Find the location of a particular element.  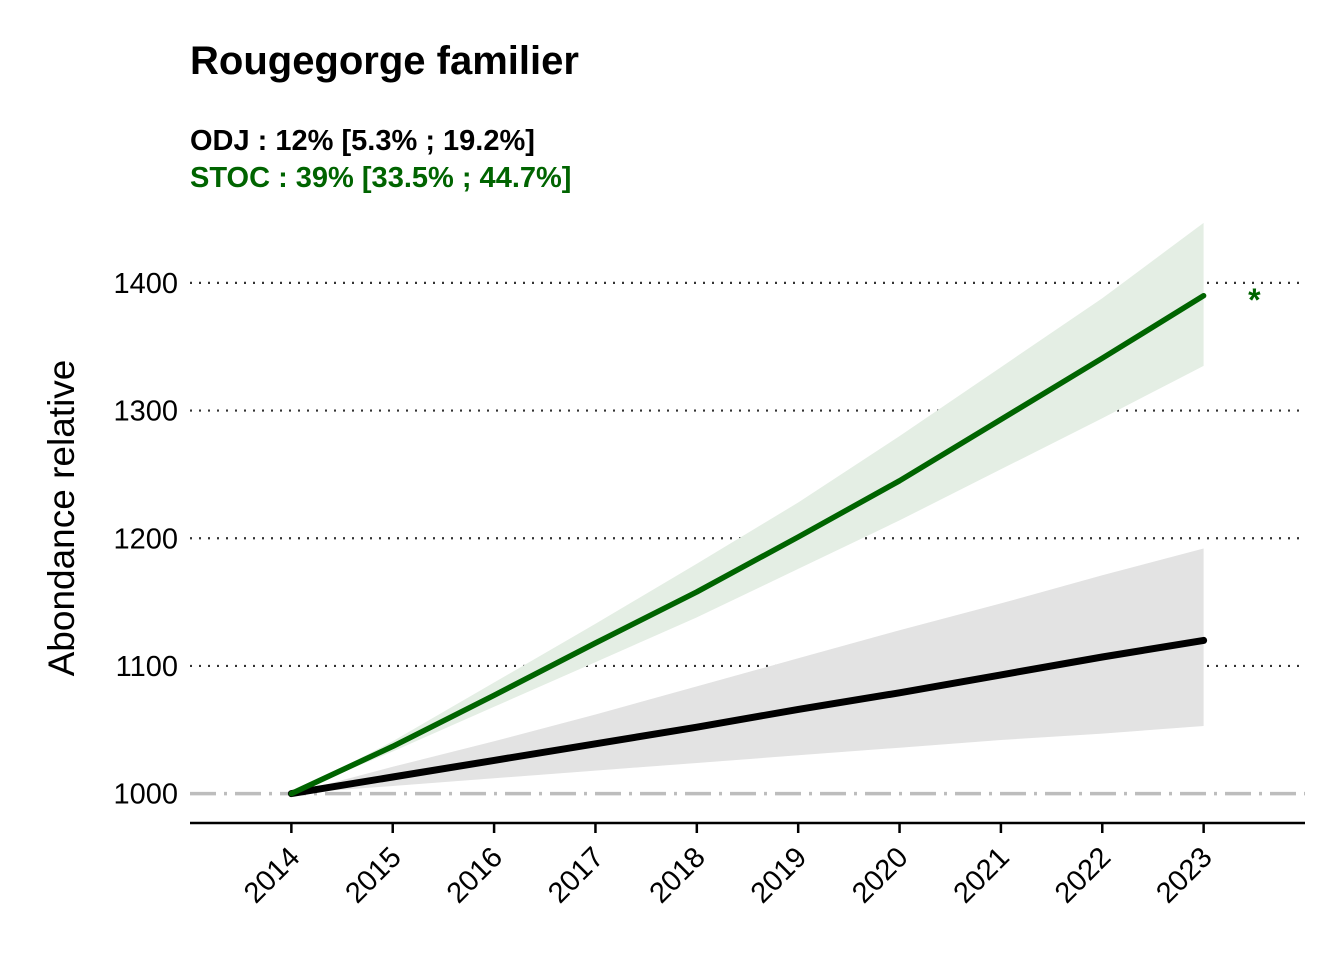

x-tick-label-2016: 2016 is located at coordinates (475, 875).